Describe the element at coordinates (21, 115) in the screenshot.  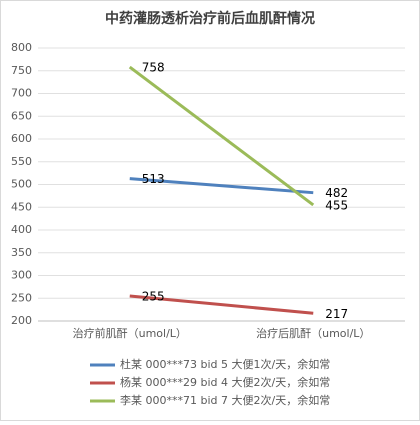
I see `y-tick-label: 650` at that location.